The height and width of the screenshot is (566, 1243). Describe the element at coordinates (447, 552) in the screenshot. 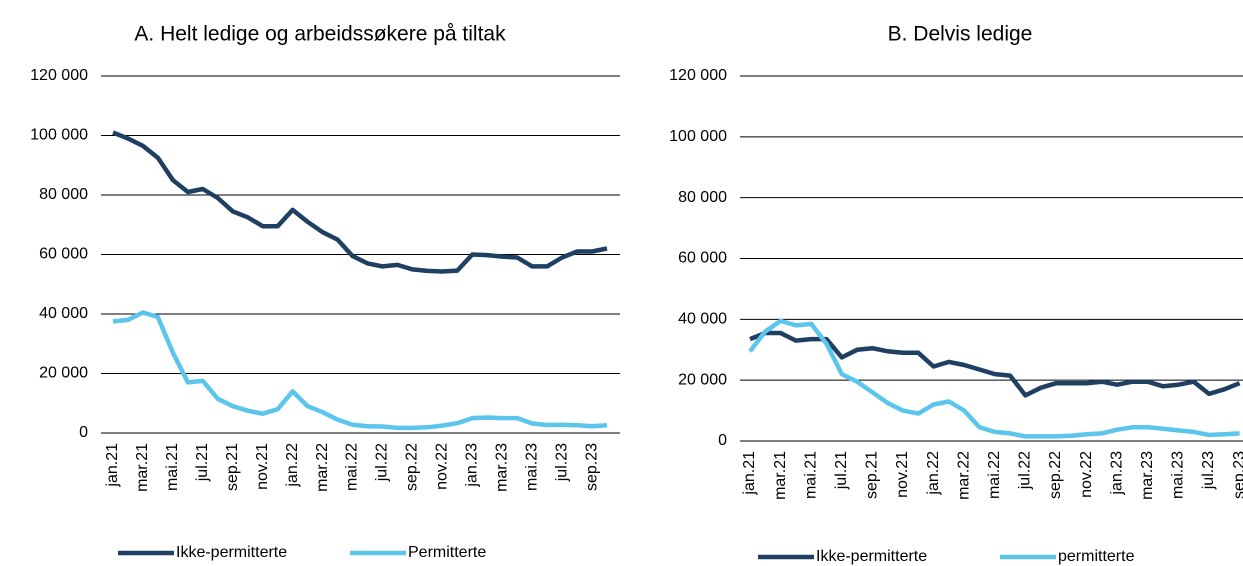

I see `legend-label: Permitterte` at that location.